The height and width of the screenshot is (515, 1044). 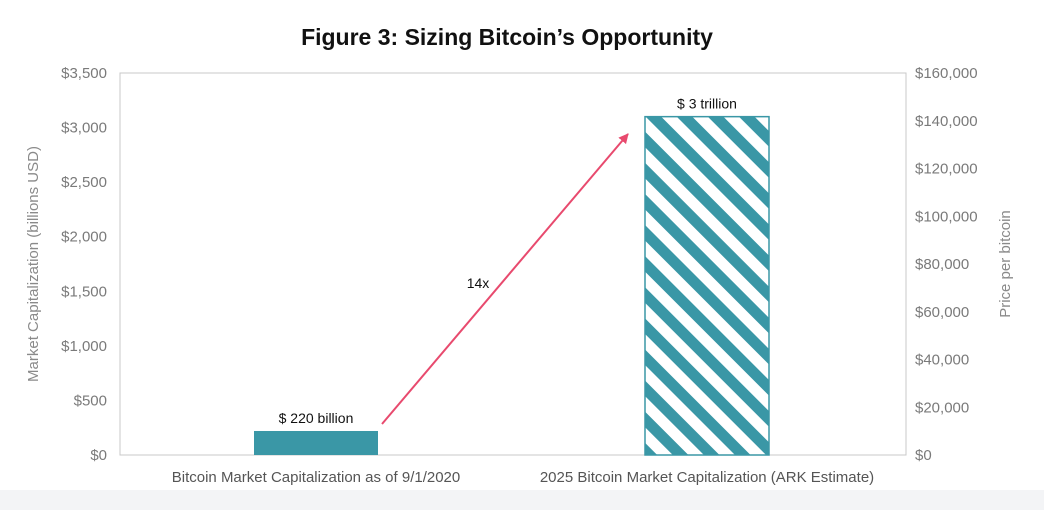 What do you see at coordinates (946, 169) in the screenshot?
I see `right-tick-label: $120,000` at bounding box center [946, 169].